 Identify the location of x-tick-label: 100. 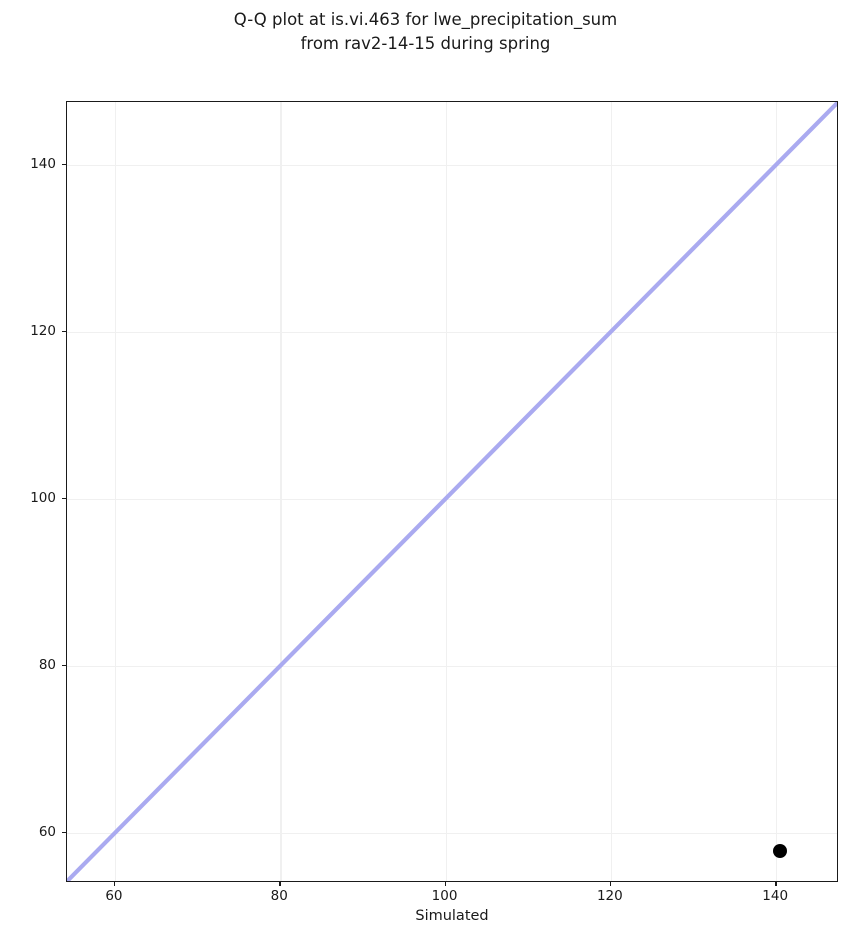
(444, 896).